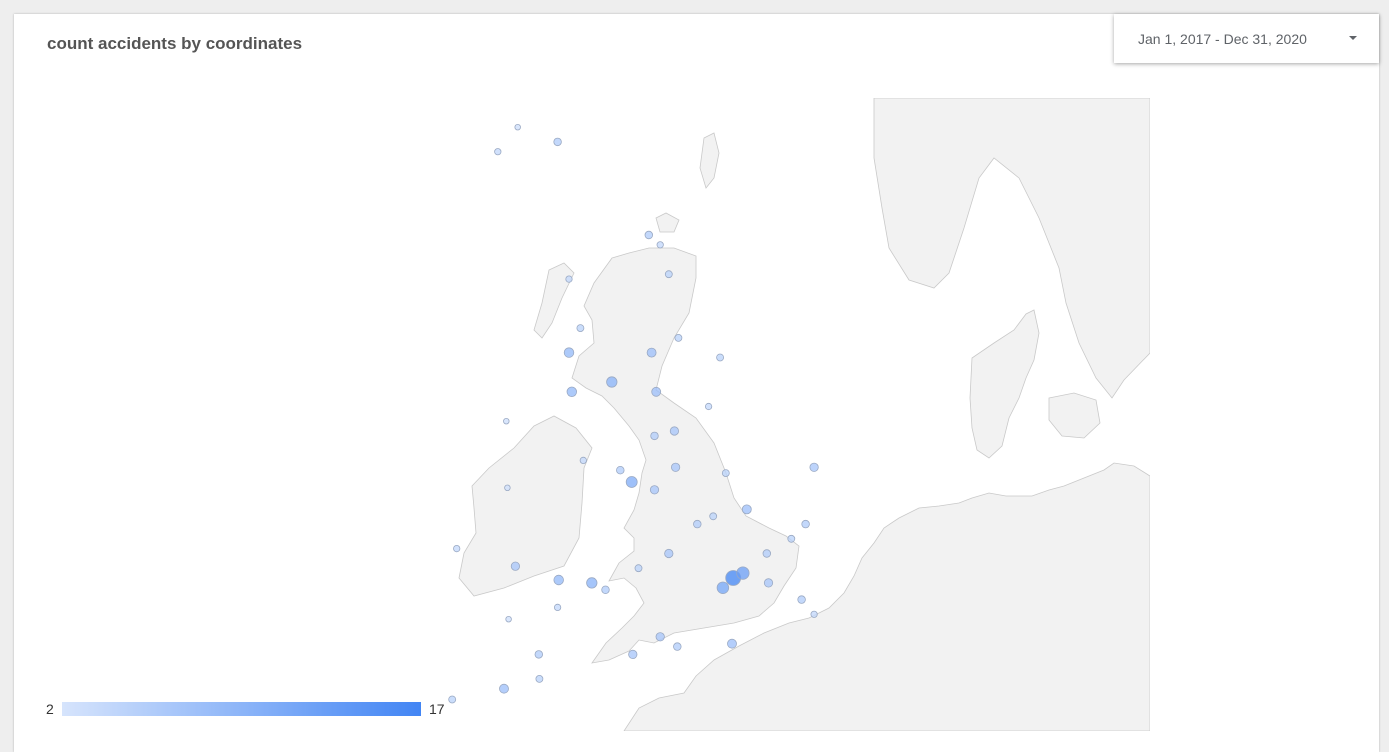  What do you see at coordinates (667, 222) in the screenshot?
I see `region-orkney` at bounding box center [667, 222].